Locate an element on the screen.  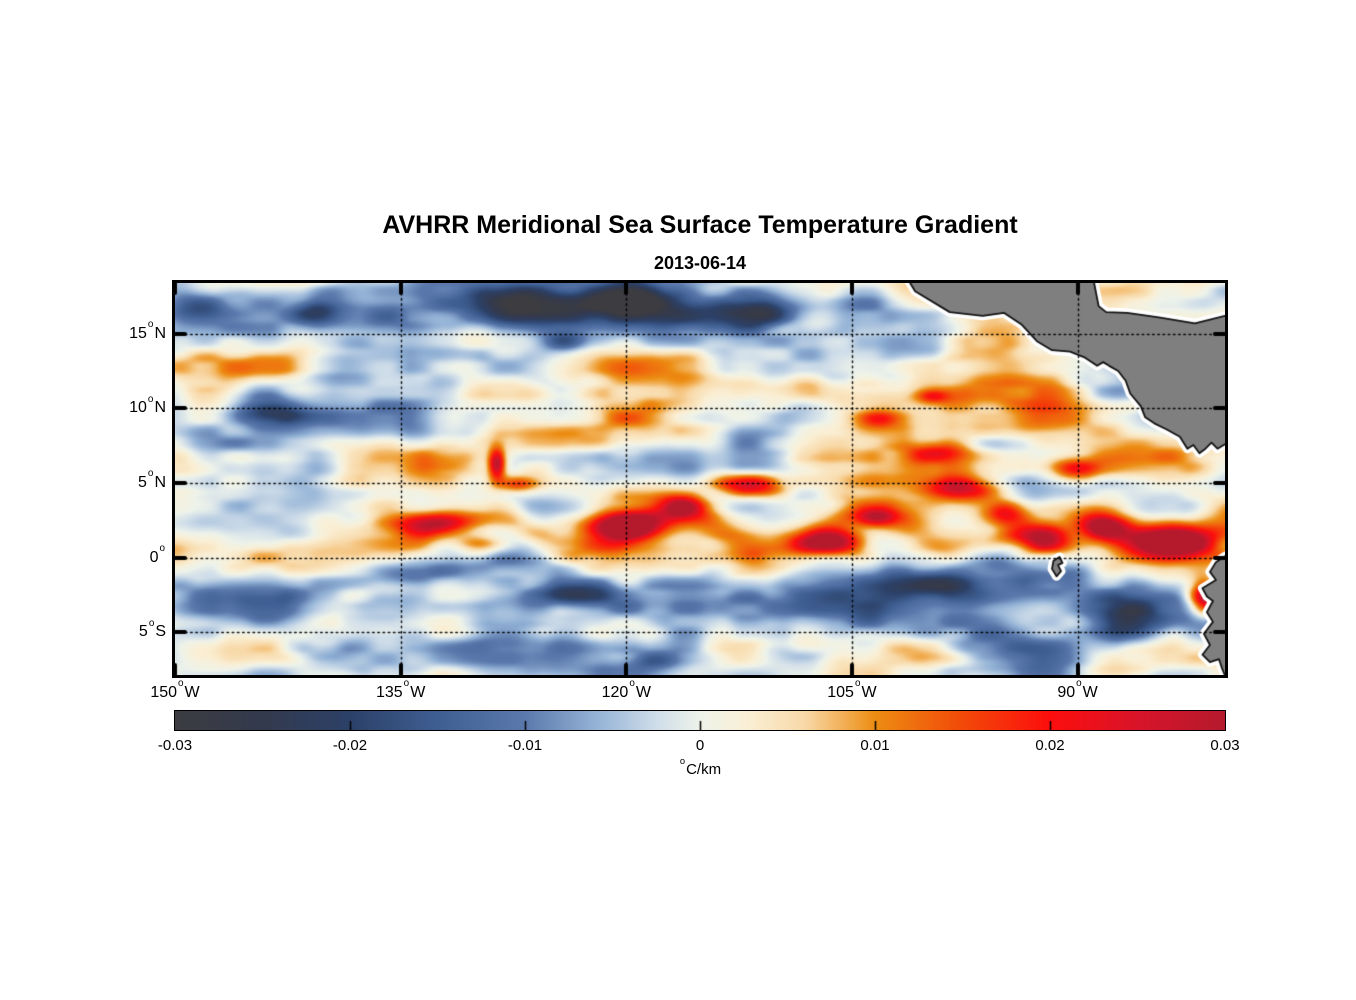
colorbar-unit-label: oC/km is located at coordinates (700, 766).